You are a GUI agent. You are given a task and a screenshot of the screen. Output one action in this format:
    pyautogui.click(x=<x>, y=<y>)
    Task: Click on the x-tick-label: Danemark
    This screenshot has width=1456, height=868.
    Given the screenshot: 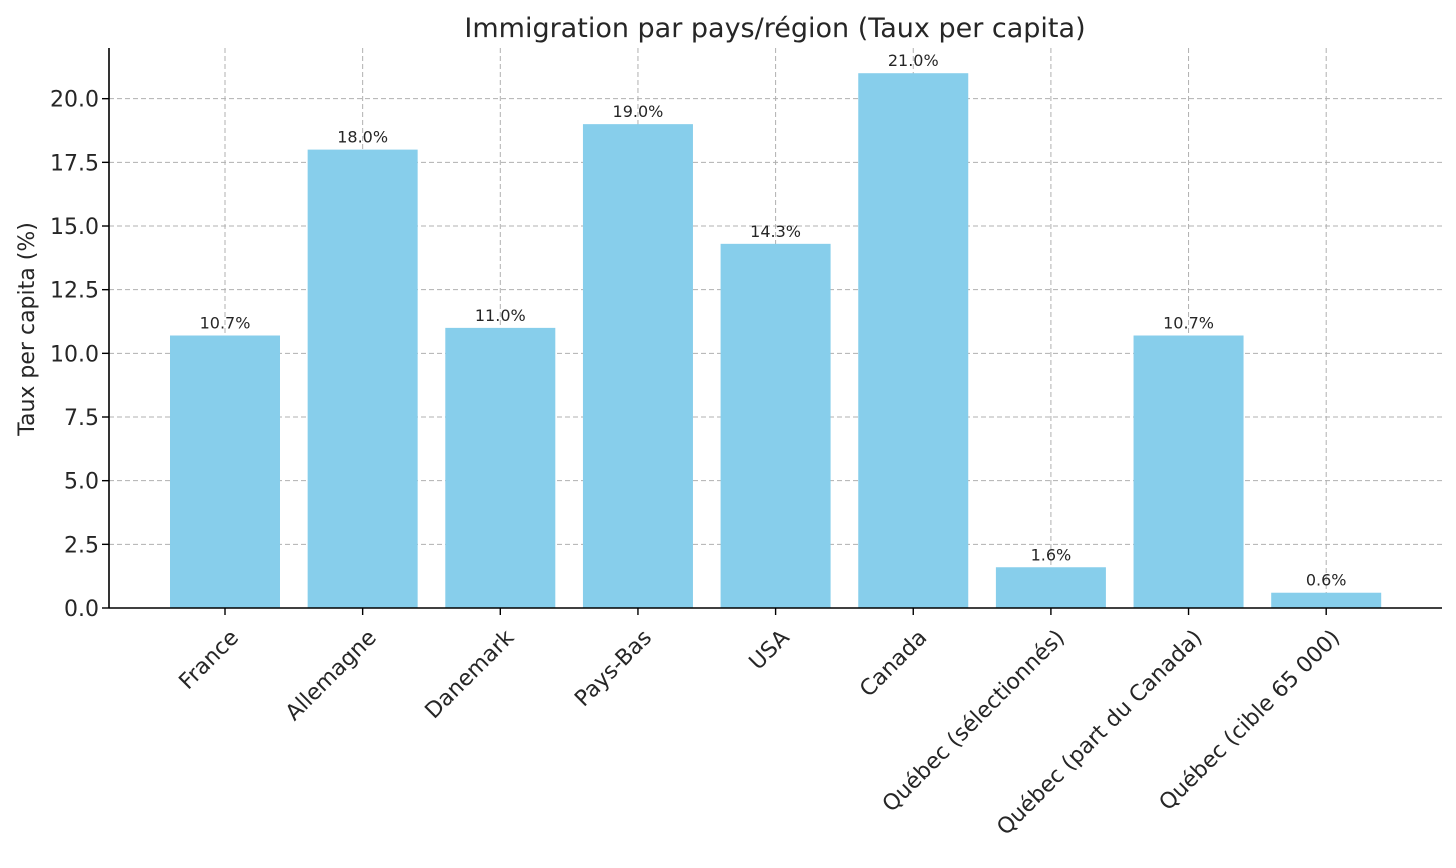 What is the action you would take?
    pyautogui.click(x=470, y=674)
    